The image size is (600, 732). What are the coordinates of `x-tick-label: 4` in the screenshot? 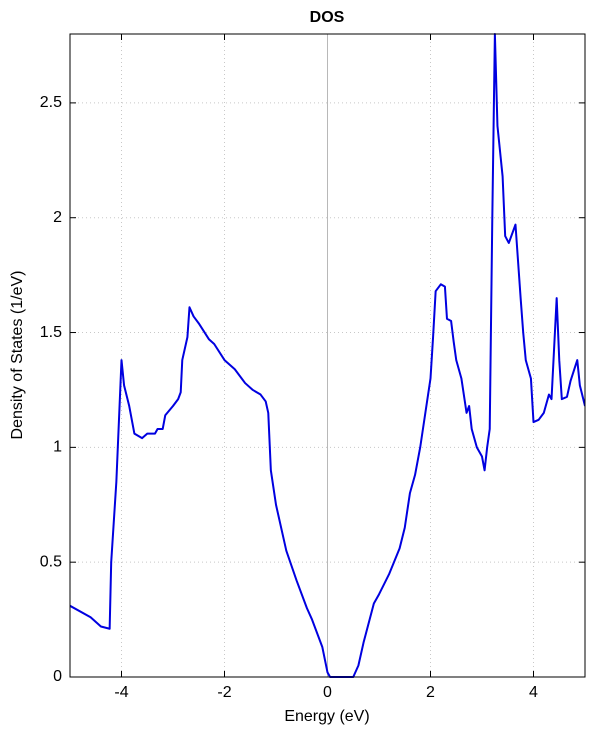 It's located at (533, 692).